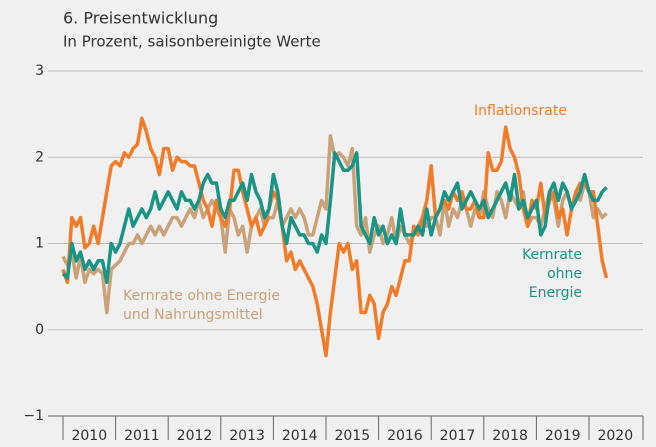 The width and height of the screenshot is (656, 447). I want to click on y-tick-label: 0, so click(39, 330).